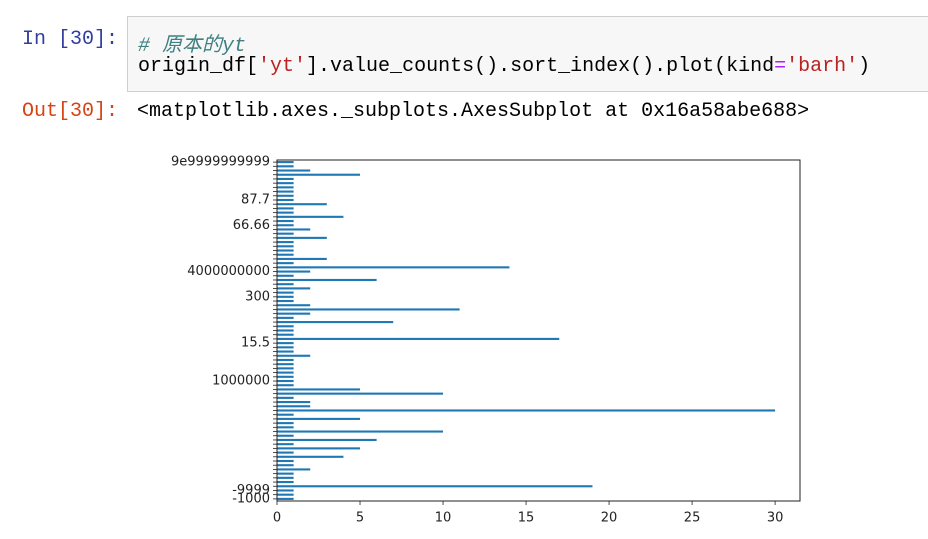 The height and width of the screenshot is (539, 928). Describe the element at coordinates (255, 343) in the screenshot. I see `y-tick-label: 15.5` at that location.